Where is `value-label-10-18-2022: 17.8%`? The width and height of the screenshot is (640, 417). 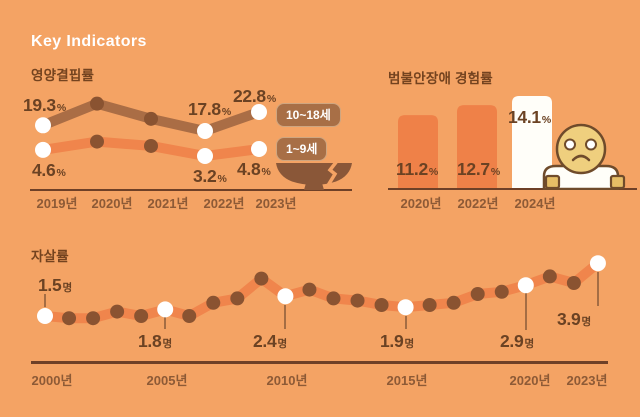
value-label-10-18-2022: 17.8% is located at coordinates (210, 109).